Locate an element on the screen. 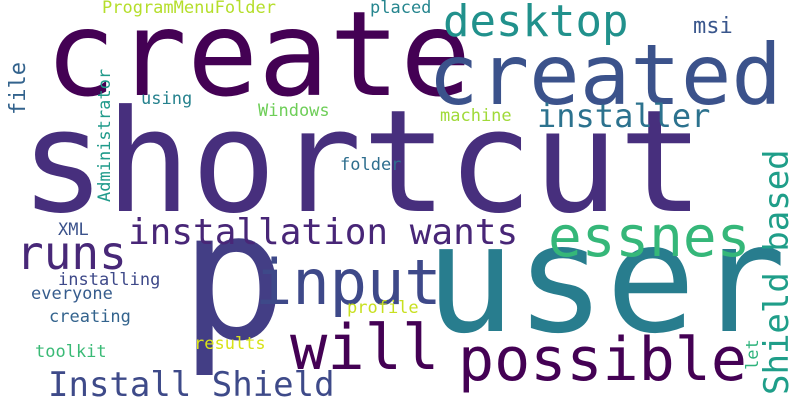 Image resolution: width=800 pixels, height=400 pixels. word-will: will is located at coordinates (365, 347).